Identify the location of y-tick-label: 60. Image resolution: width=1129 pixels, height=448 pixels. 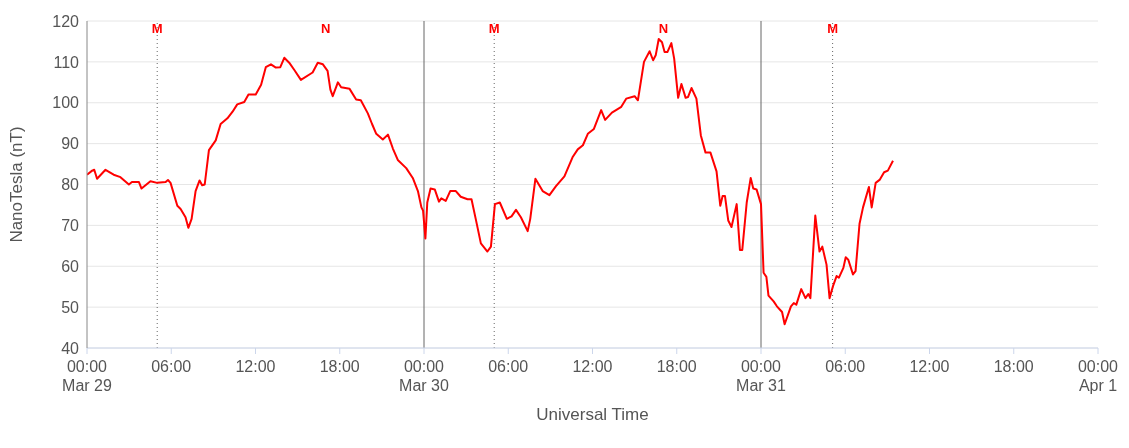
(70, 266).